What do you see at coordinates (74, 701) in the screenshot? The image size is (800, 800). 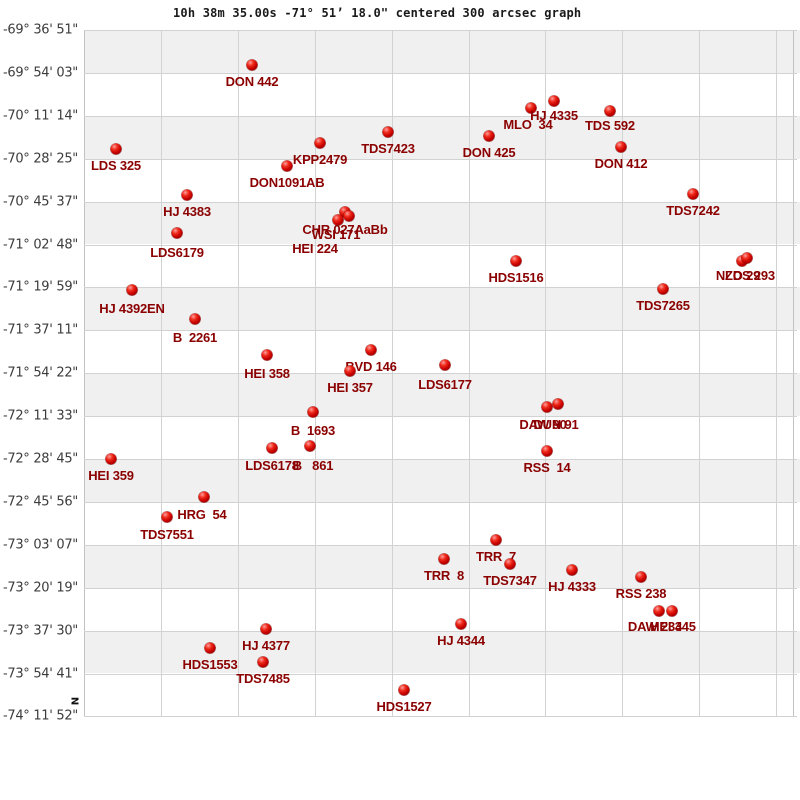 I see `north-compass-icon: N` at bounding box center [74, 701].